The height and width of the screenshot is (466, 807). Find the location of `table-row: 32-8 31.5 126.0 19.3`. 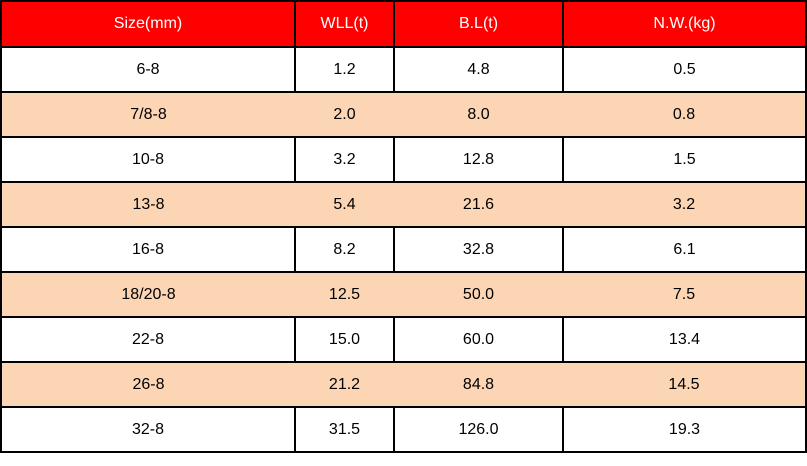

table-row: 32-8 31.5 126.0 19.3 is located at coordinates (403, 429).